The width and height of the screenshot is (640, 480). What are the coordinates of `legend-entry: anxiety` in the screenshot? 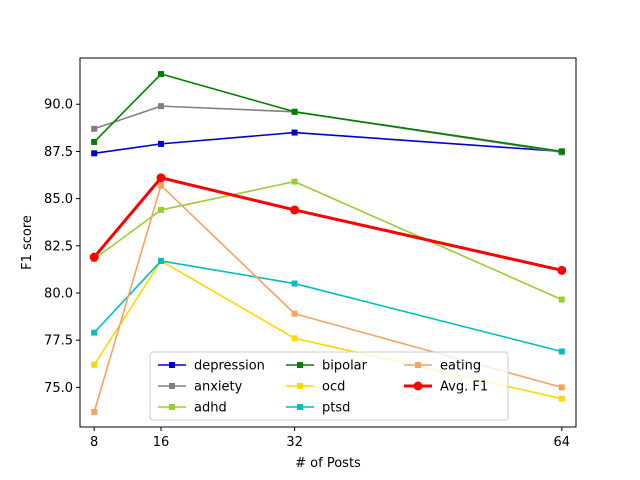 It's located at (200, 387).